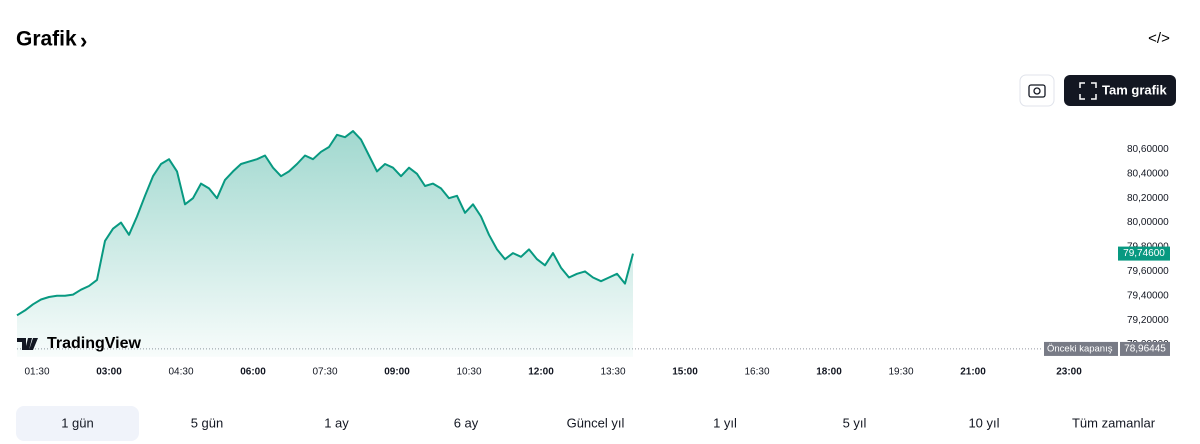 The width and height of the screenshot is (1200, 444). Describe the element at coordinates (855, 422) in the screenshot. I see `range-tab: 5 yıl` at that location.